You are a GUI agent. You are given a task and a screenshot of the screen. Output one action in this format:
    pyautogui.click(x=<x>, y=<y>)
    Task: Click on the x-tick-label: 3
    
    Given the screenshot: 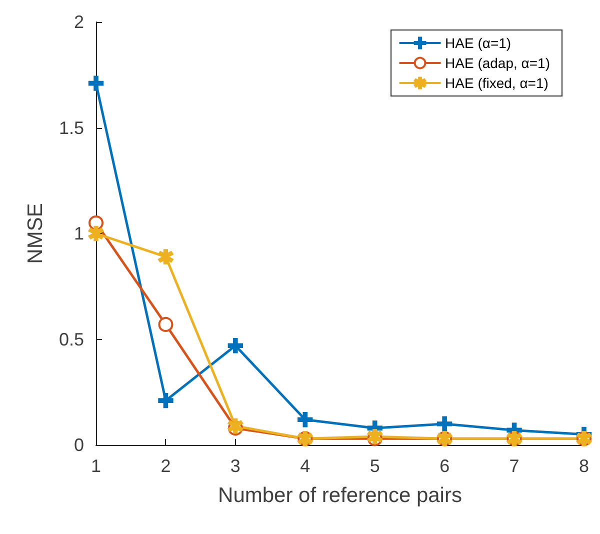 What is the action you would take?
    pyautogui.click(x=235, y=466)
    